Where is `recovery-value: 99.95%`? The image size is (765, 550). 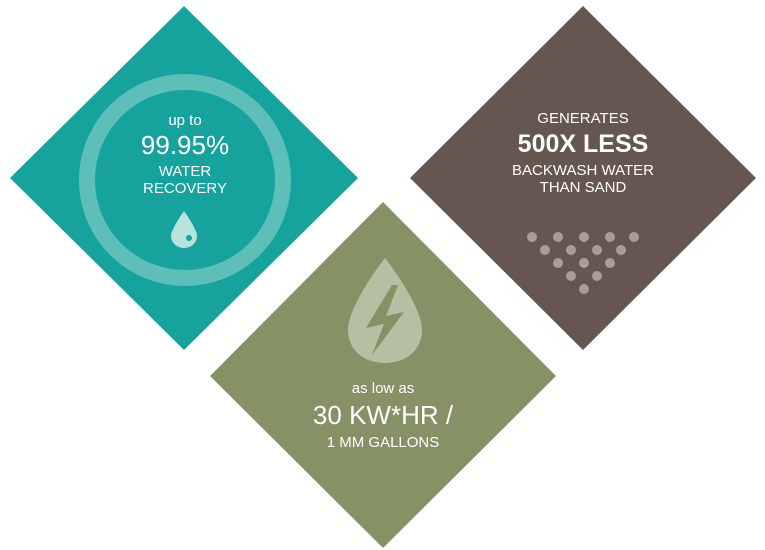 recovery-value: 99.95% is located at coordinates (185, 145).